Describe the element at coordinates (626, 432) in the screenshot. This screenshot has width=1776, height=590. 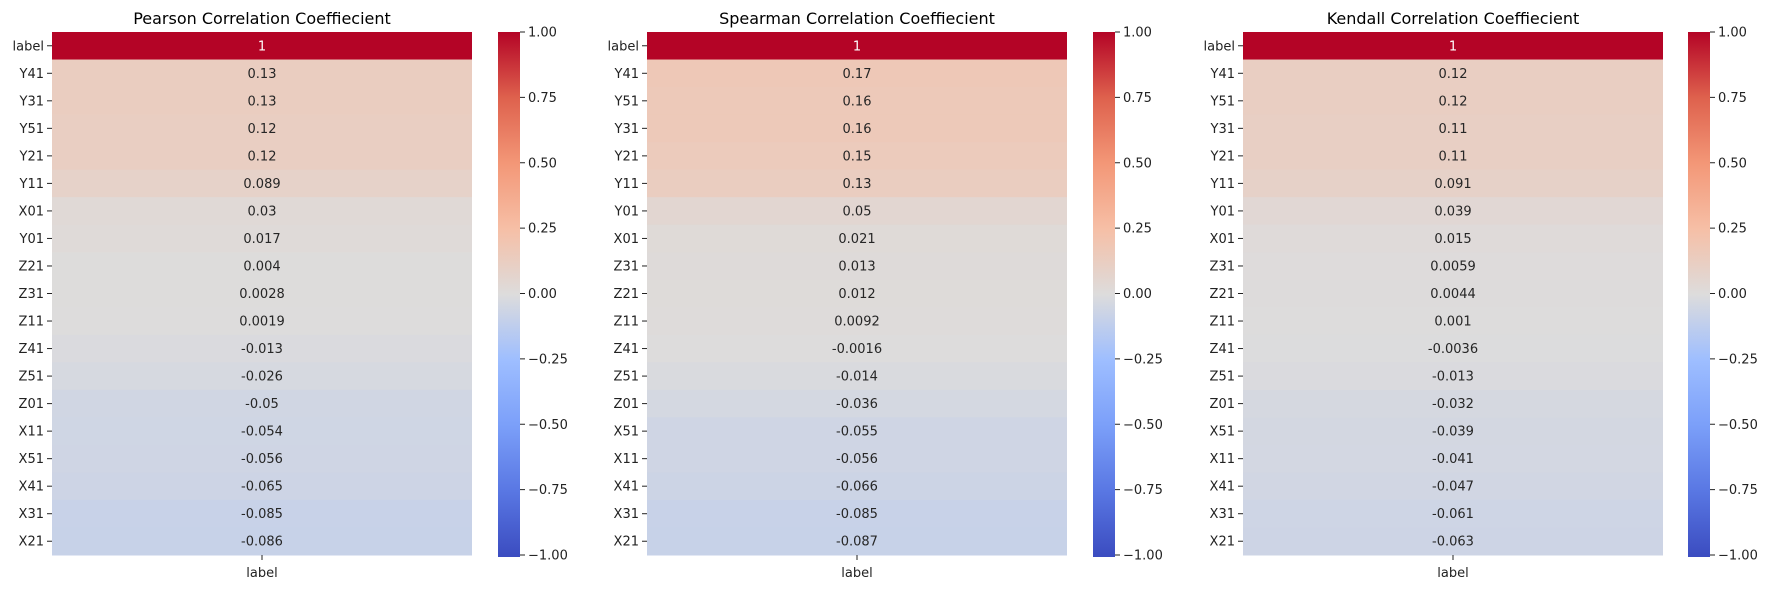
I see `row-tick-label: X51` at that location.